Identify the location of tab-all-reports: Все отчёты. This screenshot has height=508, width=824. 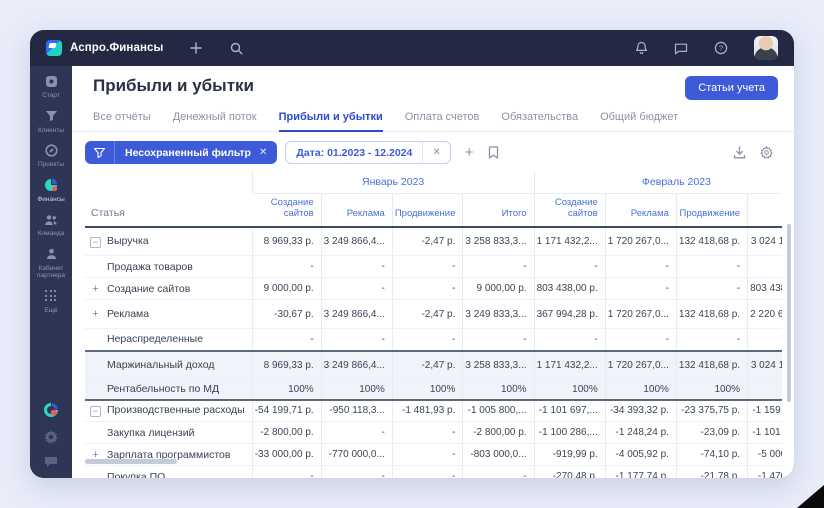
(122, 117).